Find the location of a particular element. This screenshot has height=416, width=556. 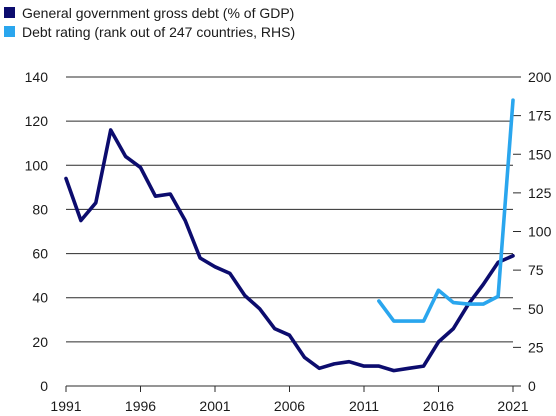

y-right-tick-label: 150 is located at coordinates (540, 154).